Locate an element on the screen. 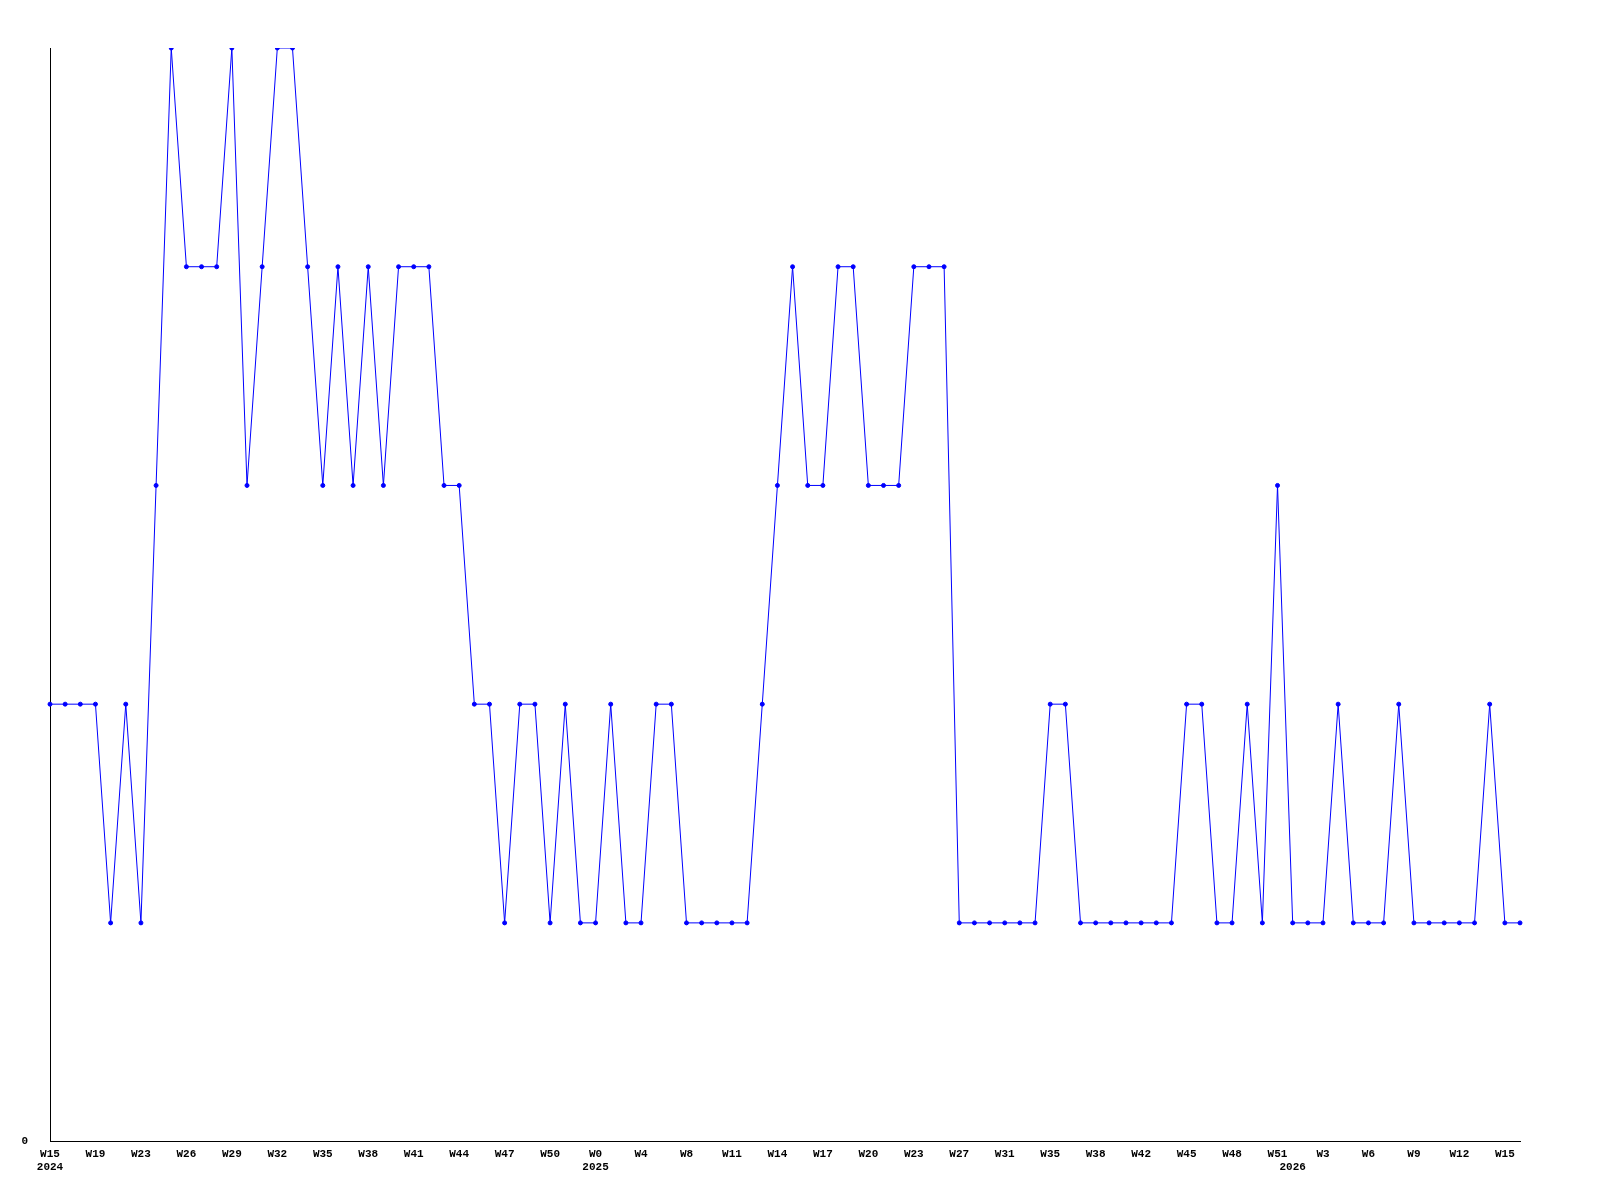 Image resolution: width=1600 pixels, height=1200 pixels. x-tick-label: W15 is located at coordinates (1505, 1153).